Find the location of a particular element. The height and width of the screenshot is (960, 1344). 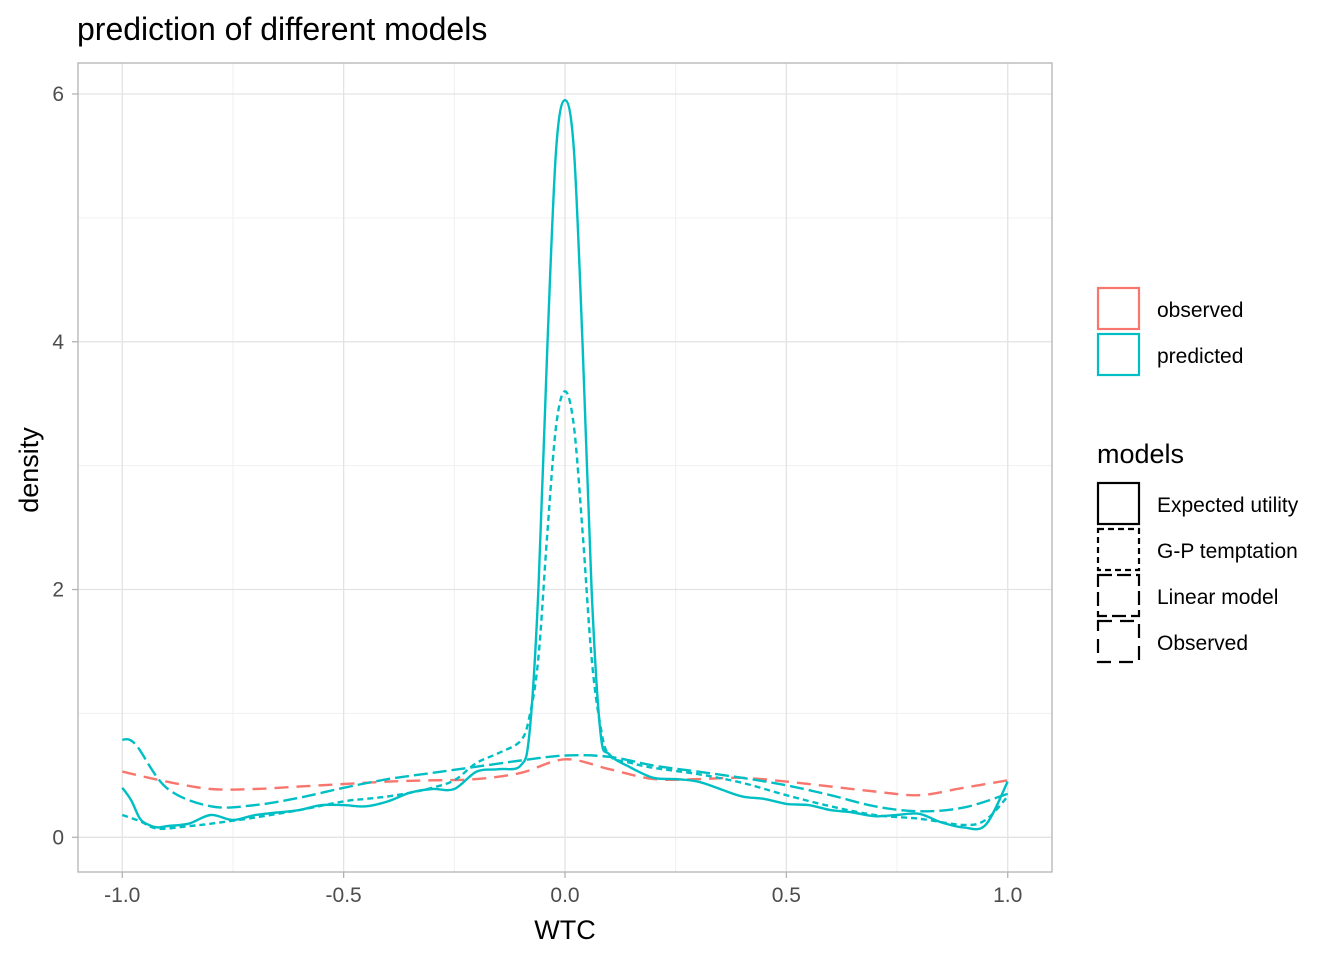

x-axis-title: WTC is located at coordinates (564, 930).